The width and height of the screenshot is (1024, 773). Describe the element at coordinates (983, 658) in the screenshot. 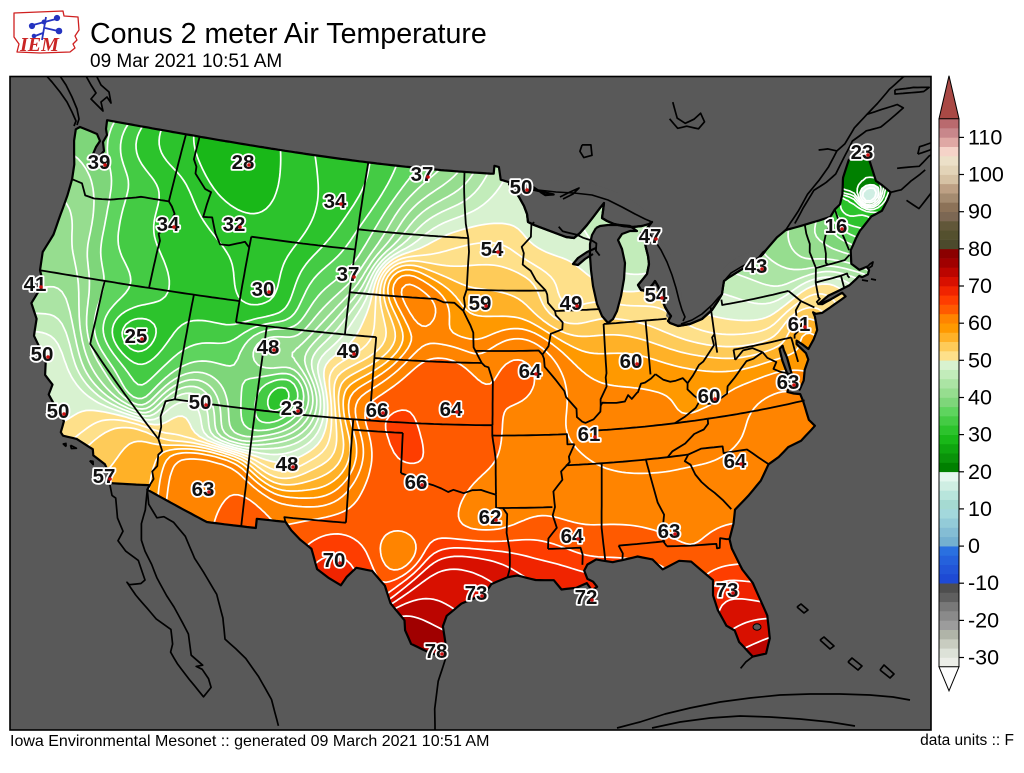

I see `svg-text: -30` at that location.